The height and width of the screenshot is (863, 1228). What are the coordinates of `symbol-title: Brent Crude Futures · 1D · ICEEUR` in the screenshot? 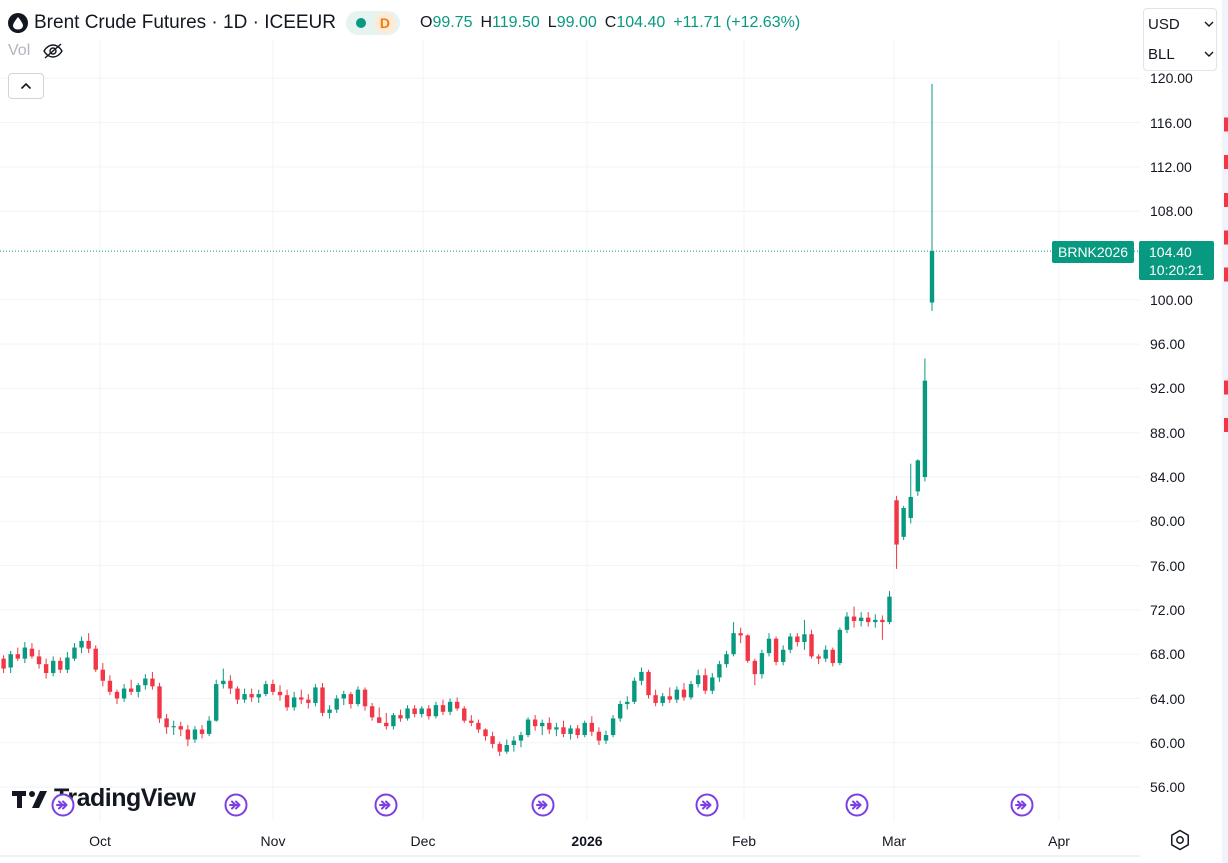 It's located at (185, 22).